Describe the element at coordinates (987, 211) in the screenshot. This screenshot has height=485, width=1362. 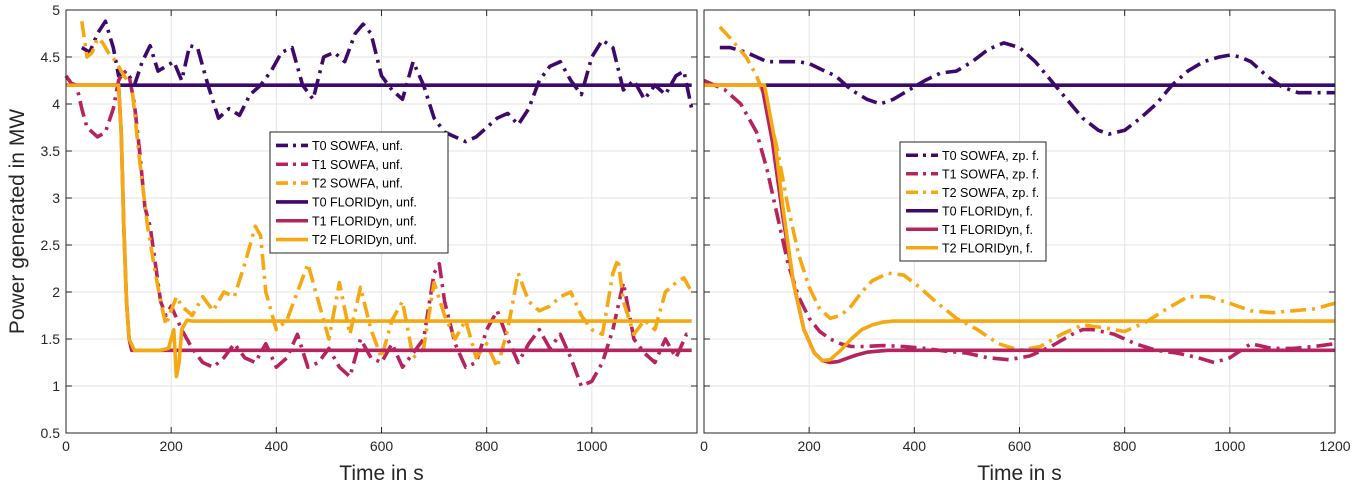
I see `legend-label-3: T0 FLORIDyn, f.` at that location.